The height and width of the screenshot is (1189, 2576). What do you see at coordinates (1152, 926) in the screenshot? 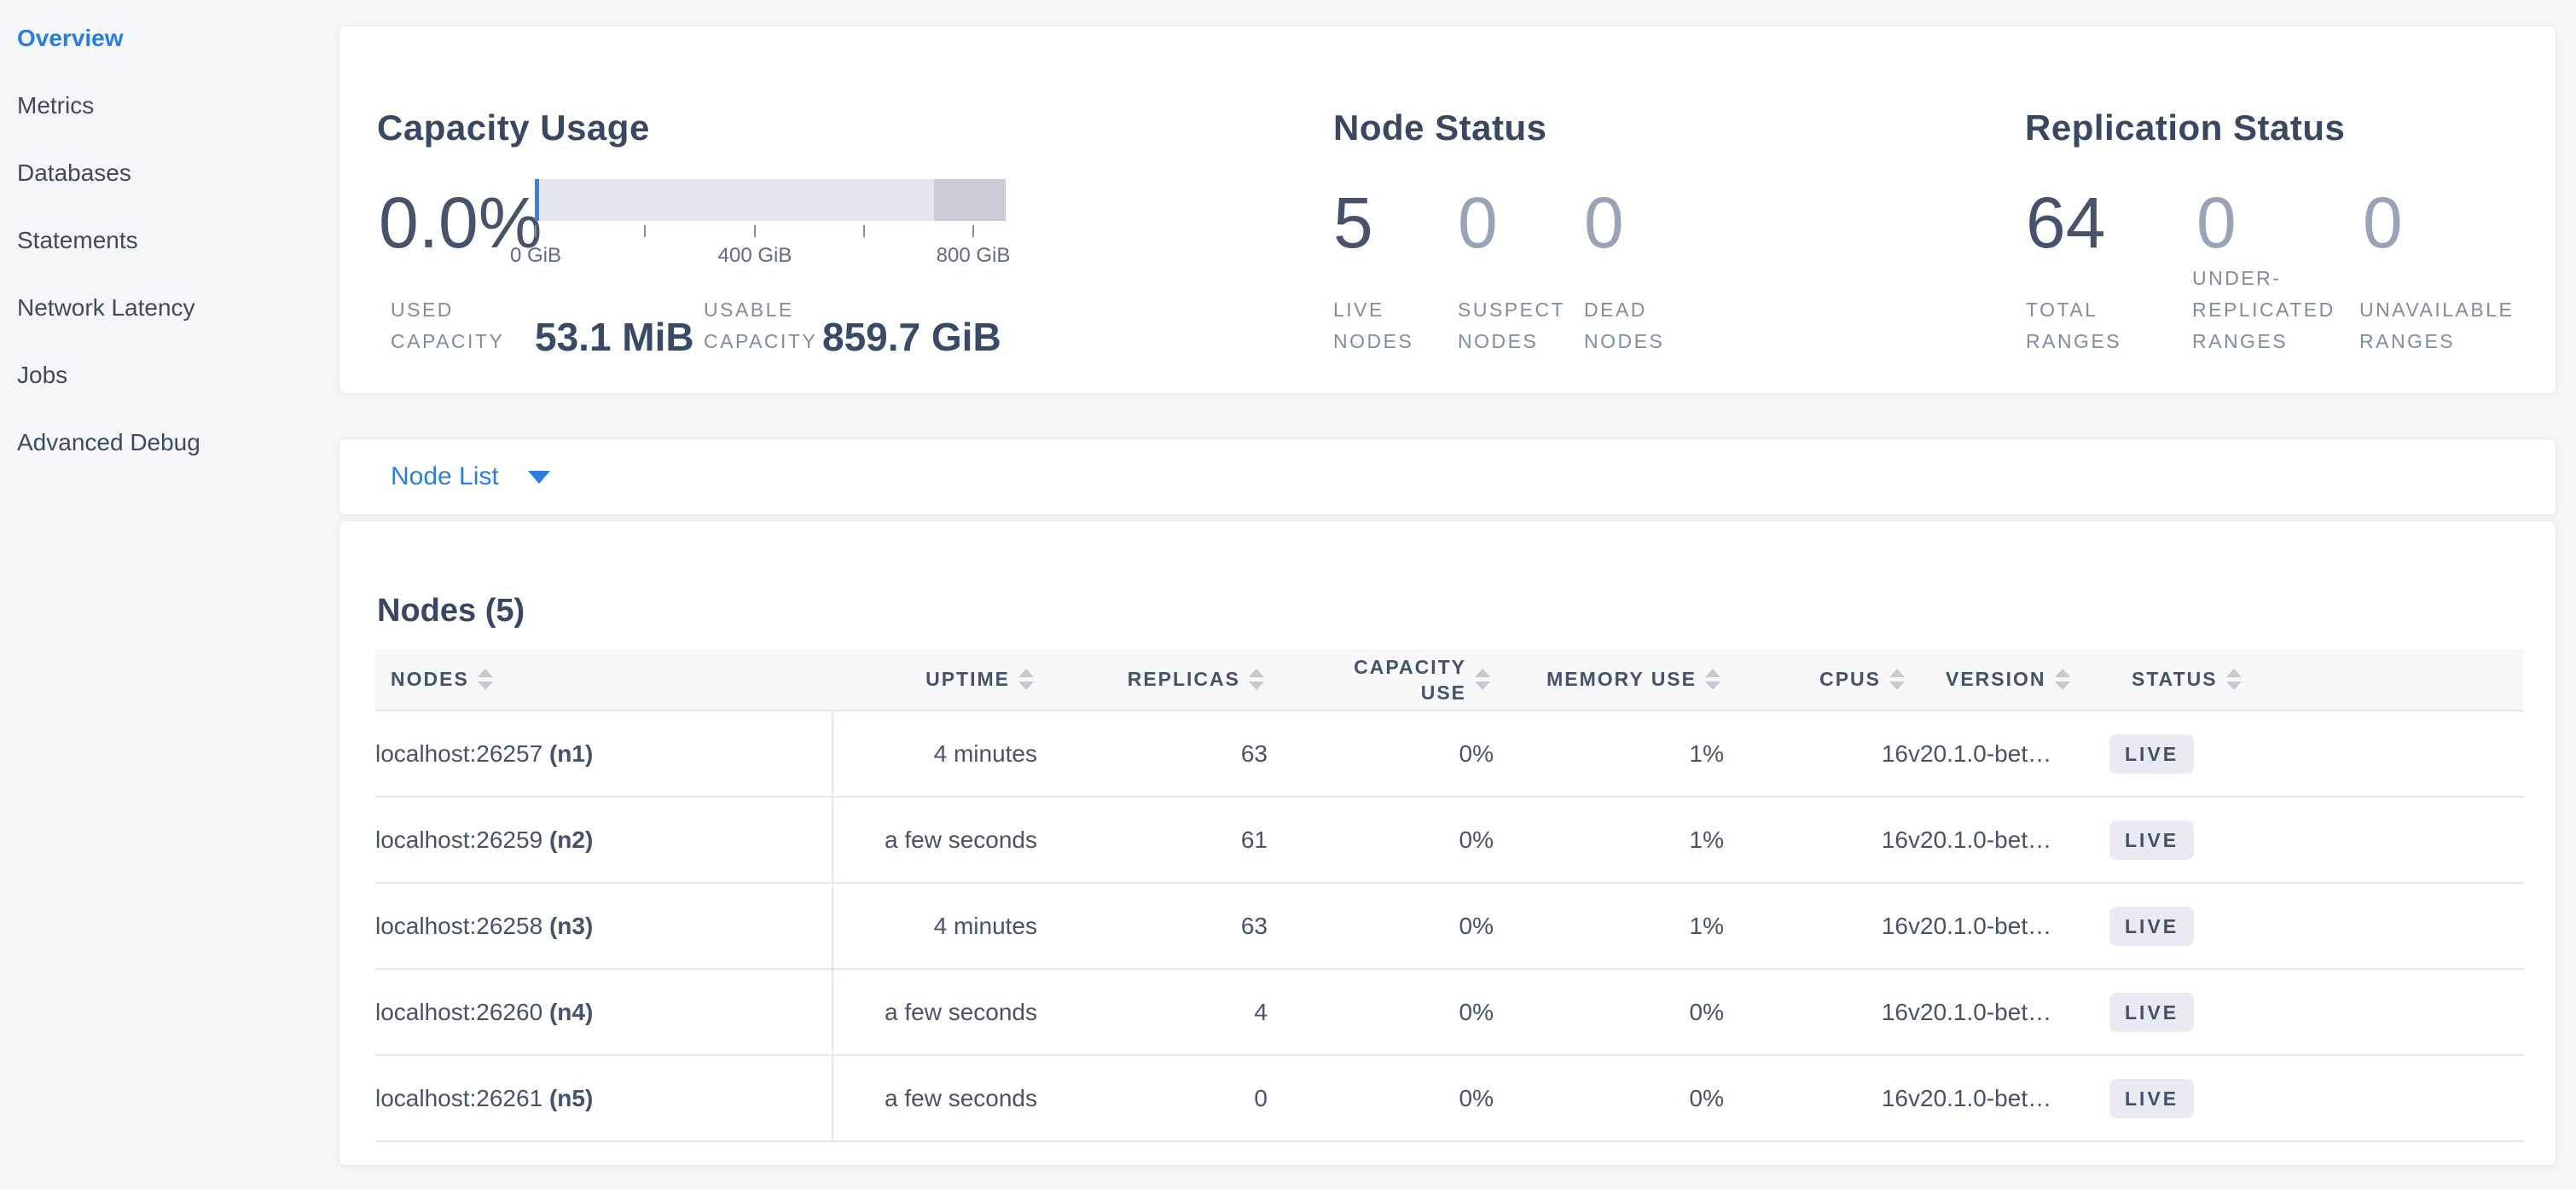
I see `replicas-cell: 63` at bounding box center [1152, 926].